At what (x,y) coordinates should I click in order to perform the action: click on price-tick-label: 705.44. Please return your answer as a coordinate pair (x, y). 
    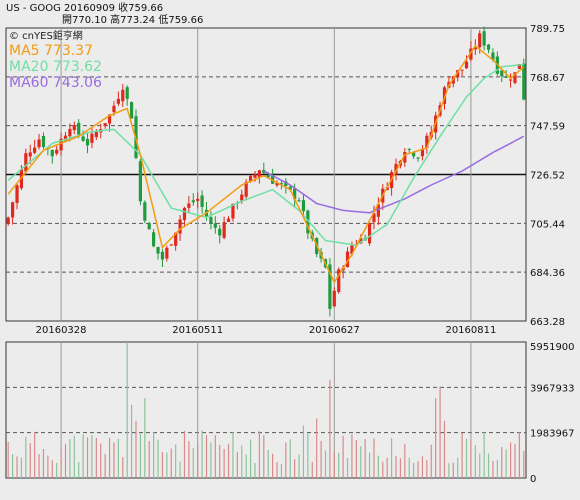
    Looking at the image, I should click on (547, 224).